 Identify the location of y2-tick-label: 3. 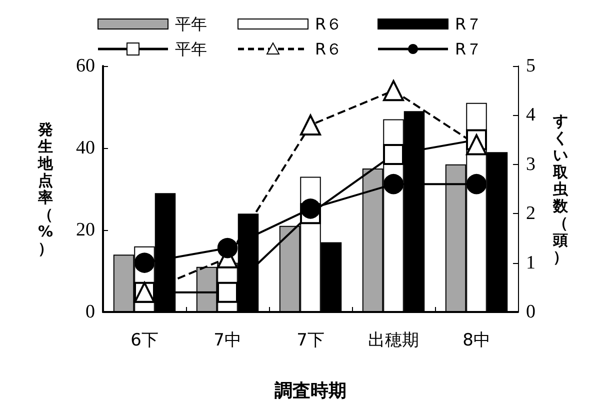
(531, 164).